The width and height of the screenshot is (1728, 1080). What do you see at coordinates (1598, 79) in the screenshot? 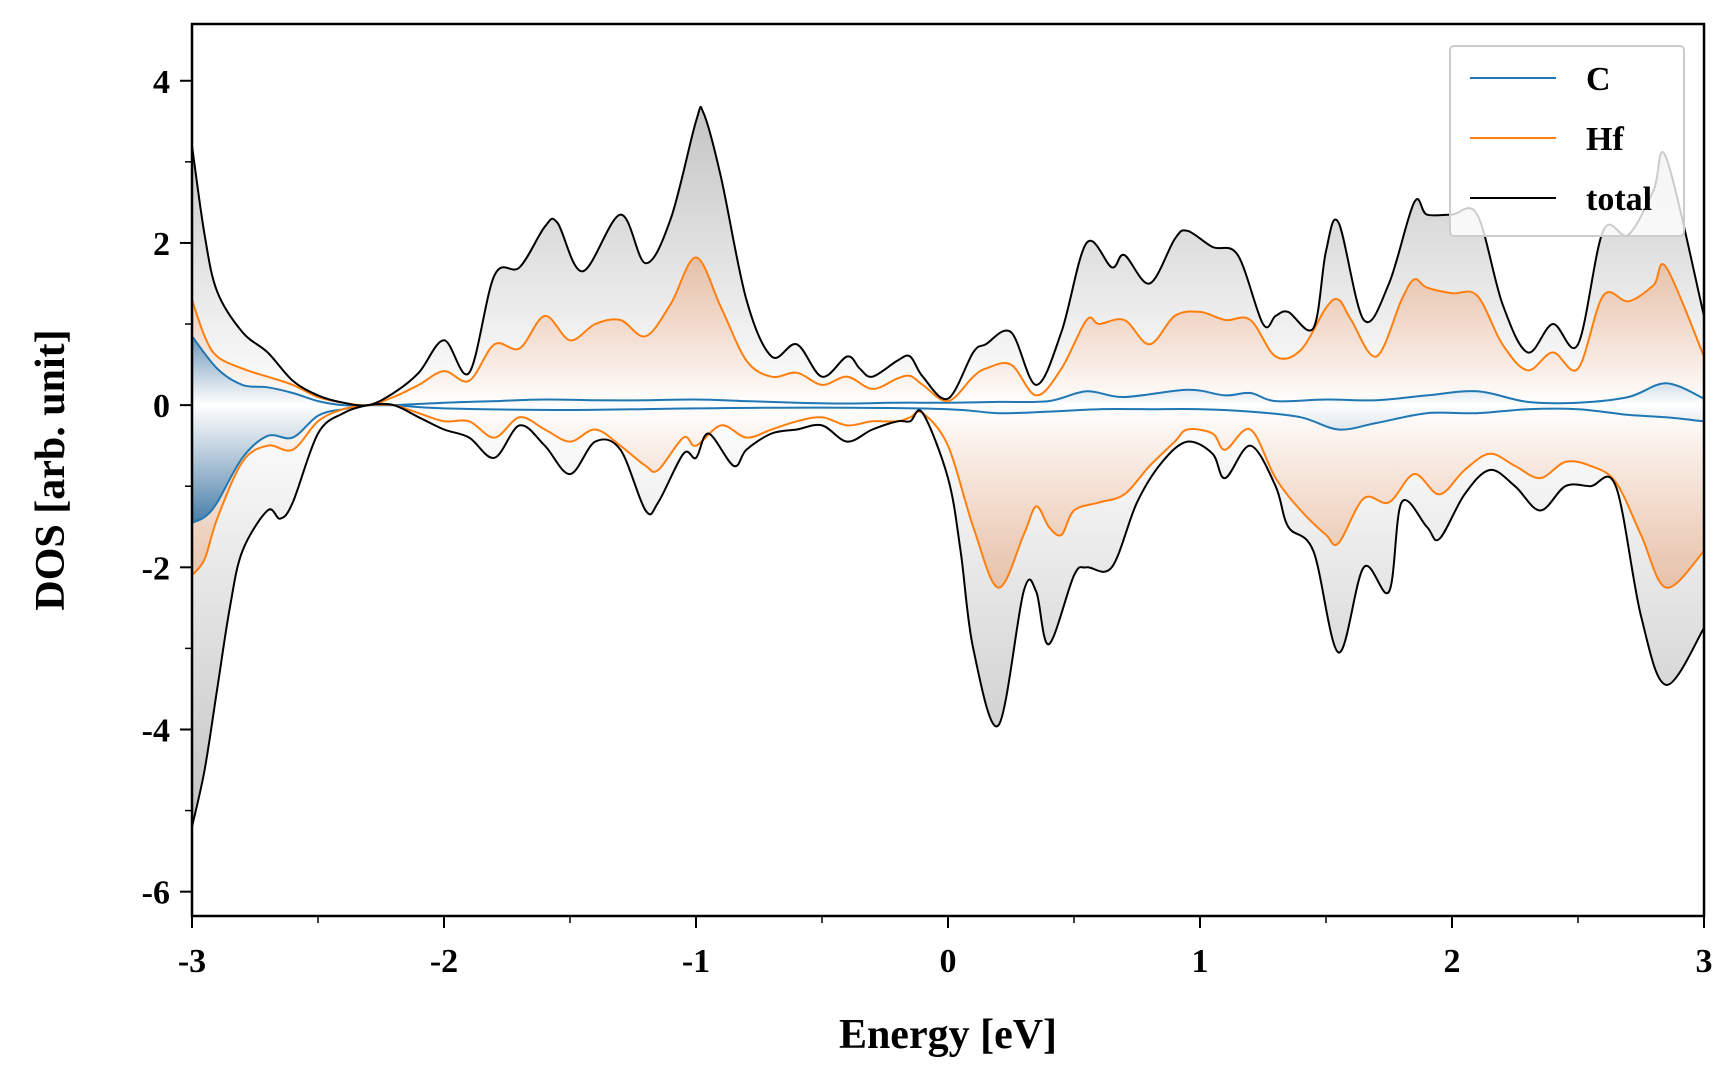
I see `legend-label-c: C` at bounding box center [1598, 79].